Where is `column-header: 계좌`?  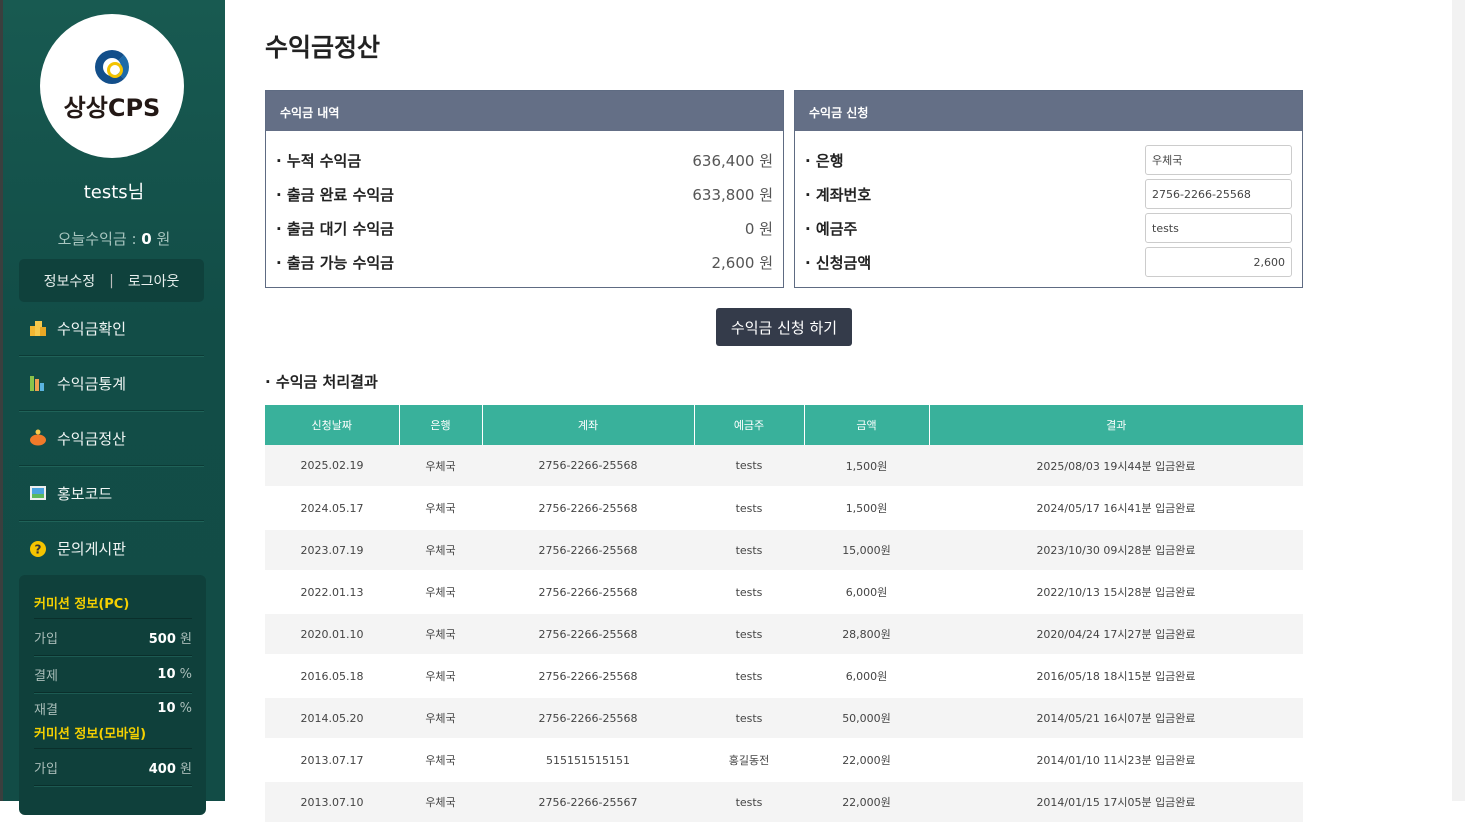 column-header: 계좌 is located at coordinates (587, 425).